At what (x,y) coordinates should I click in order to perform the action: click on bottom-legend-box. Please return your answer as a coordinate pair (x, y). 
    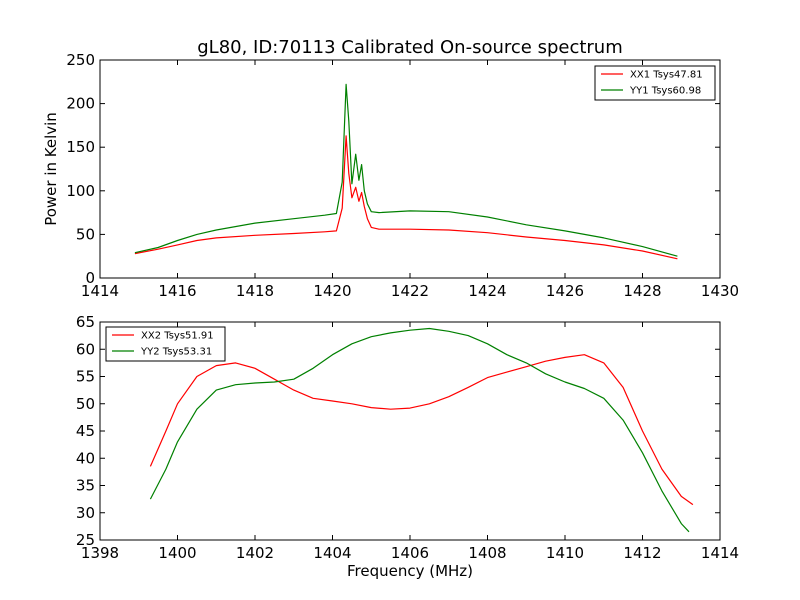
    Looking at the image, I should click on (165, 344).